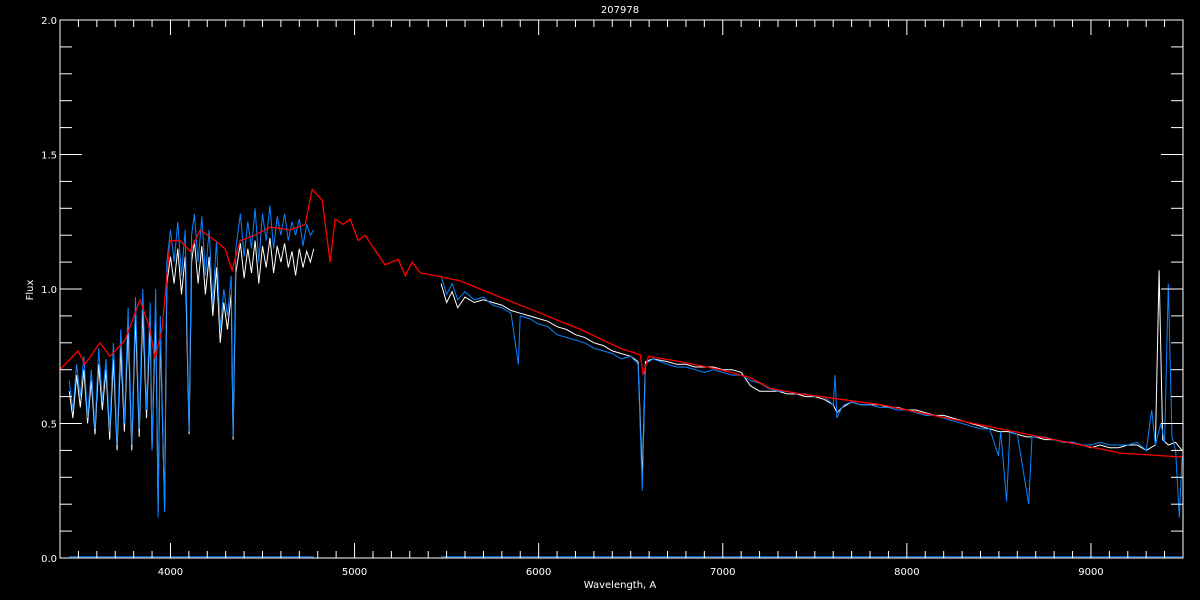 This screenshot has height=600, width=1200. Describe the element at coordinates (49, 425) in the screenshot. I see `y-tick-label: 0.5` at that location.